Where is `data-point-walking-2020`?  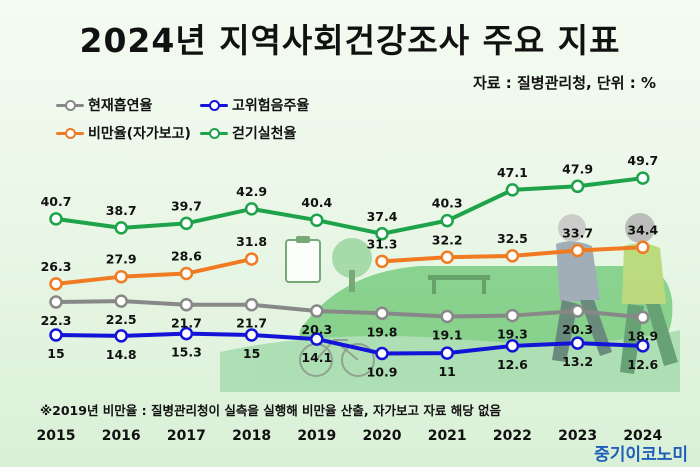 data-point-walking-2020 is located at coordinates (382, 234).